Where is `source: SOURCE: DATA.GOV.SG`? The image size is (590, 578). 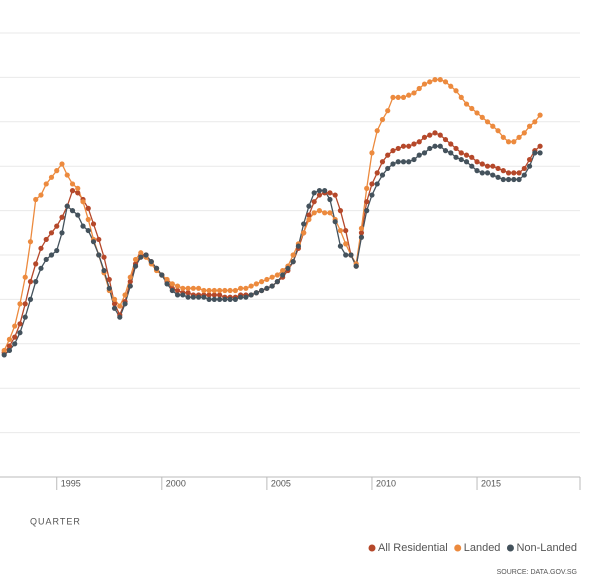 source: SOURCE: DATA.GOV.SG is located at coordinates (537, 572).